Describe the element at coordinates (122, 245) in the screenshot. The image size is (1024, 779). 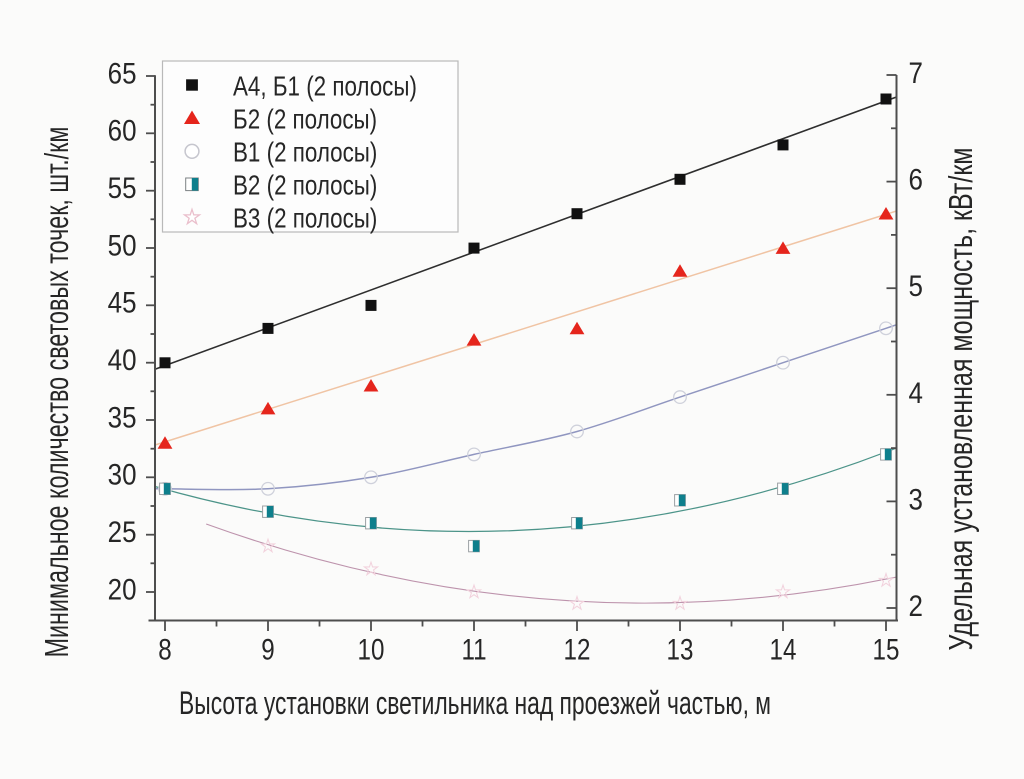
I see `svg-text: 50` at that location.